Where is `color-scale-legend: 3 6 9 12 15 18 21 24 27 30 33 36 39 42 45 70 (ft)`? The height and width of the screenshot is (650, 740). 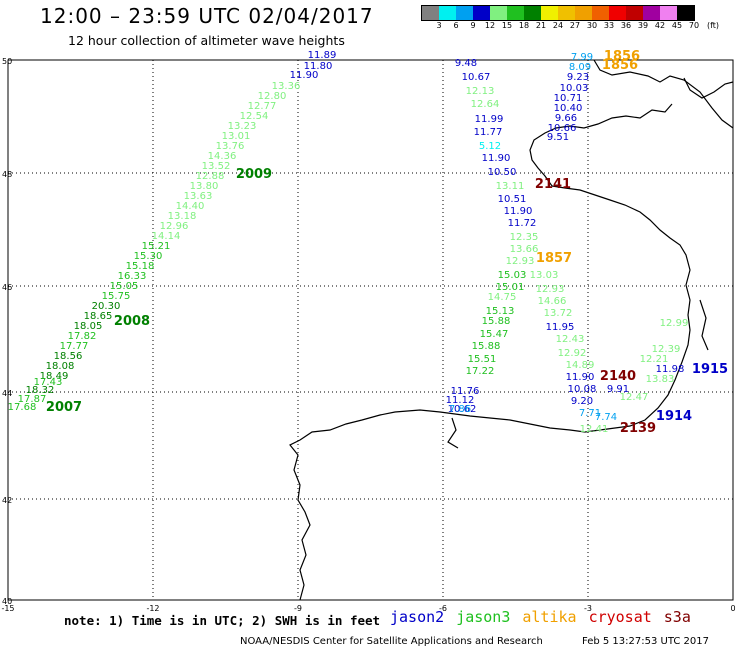
color-scale-legend: 3 6 9 12 15 18 21 24 27 30 33 36 39 42 45 70 (ft) is located at coordinates (570, 20).